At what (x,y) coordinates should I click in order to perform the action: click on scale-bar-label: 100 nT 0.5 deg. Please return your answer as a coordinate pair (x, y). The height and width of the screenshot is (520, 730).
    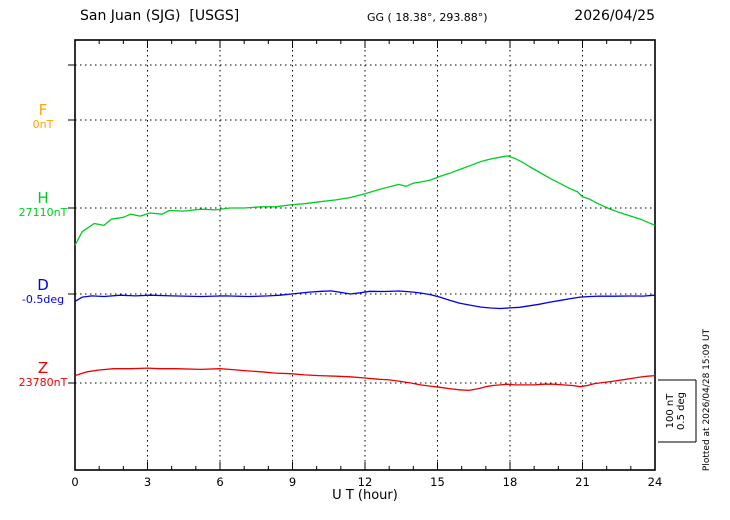
    Looking at the image, I should click on (676, 411).